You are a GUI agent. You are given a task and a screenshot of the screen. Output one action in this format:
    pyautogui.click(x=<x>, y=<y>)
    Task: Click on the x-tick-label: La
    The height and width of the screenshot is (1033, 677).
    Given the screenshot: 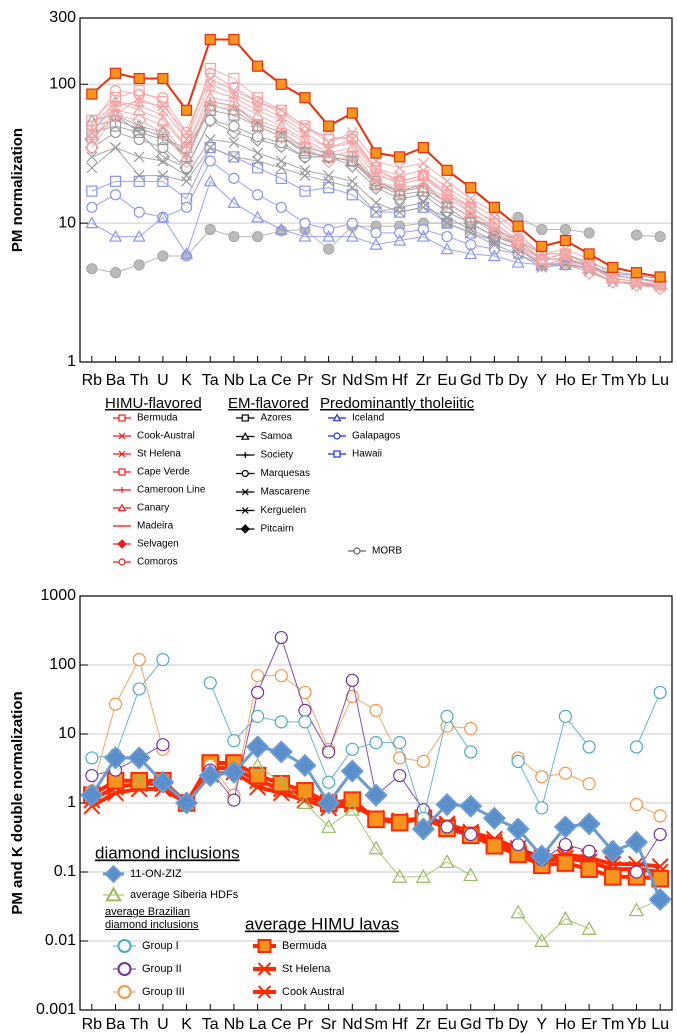 What is the action you would take?
    pyautogui.click(x=258, y=380)
    